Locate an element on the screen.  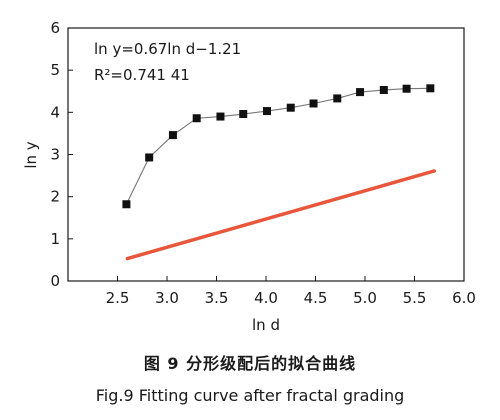
x-tick-label: 5.5 is located at coordinates (415, 298).